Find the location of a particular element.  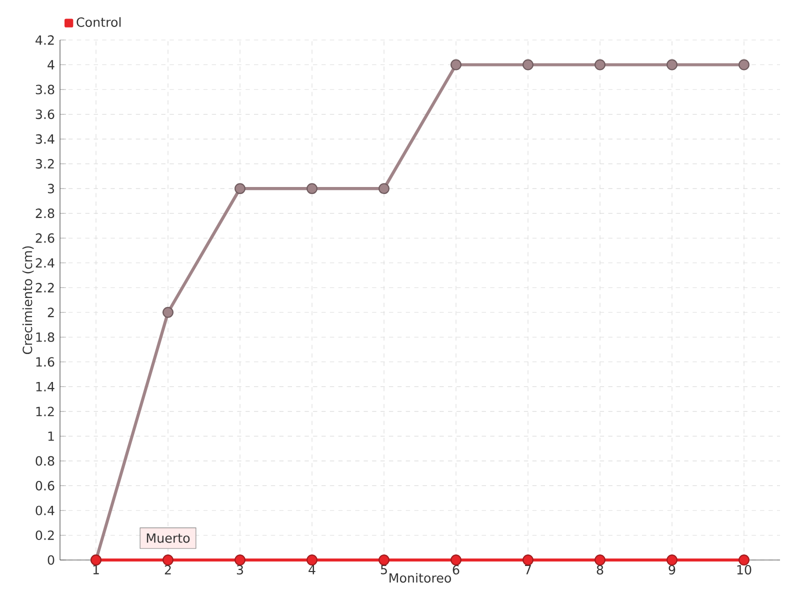

y-tick-label: 1.6 is located at coordinates (45, 362).